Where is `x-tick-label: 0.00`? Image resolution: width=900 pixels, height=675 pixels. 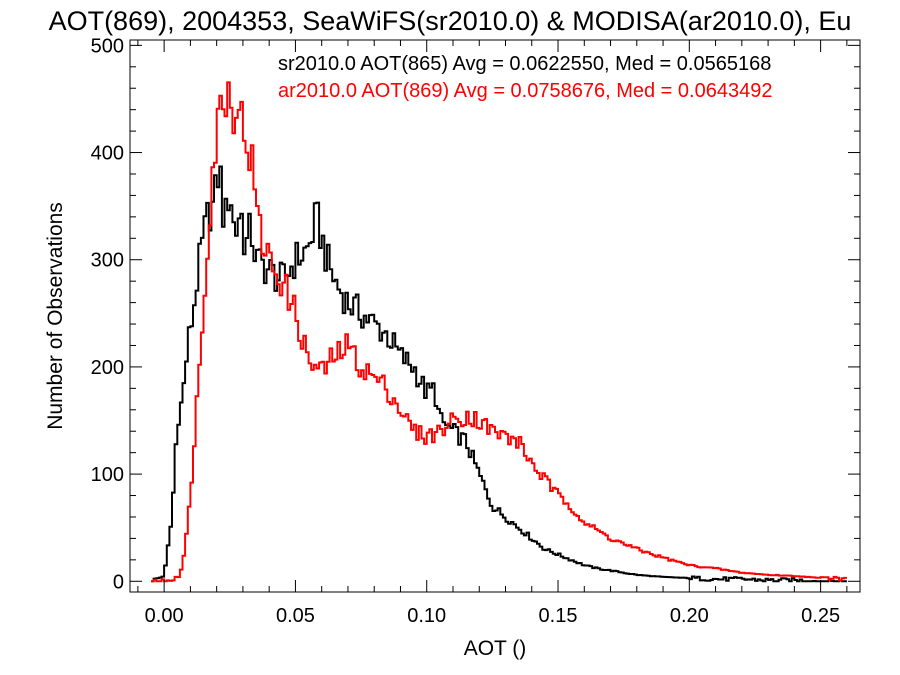 x-tick-label: 0.00 is located at coordinates (164, 616).